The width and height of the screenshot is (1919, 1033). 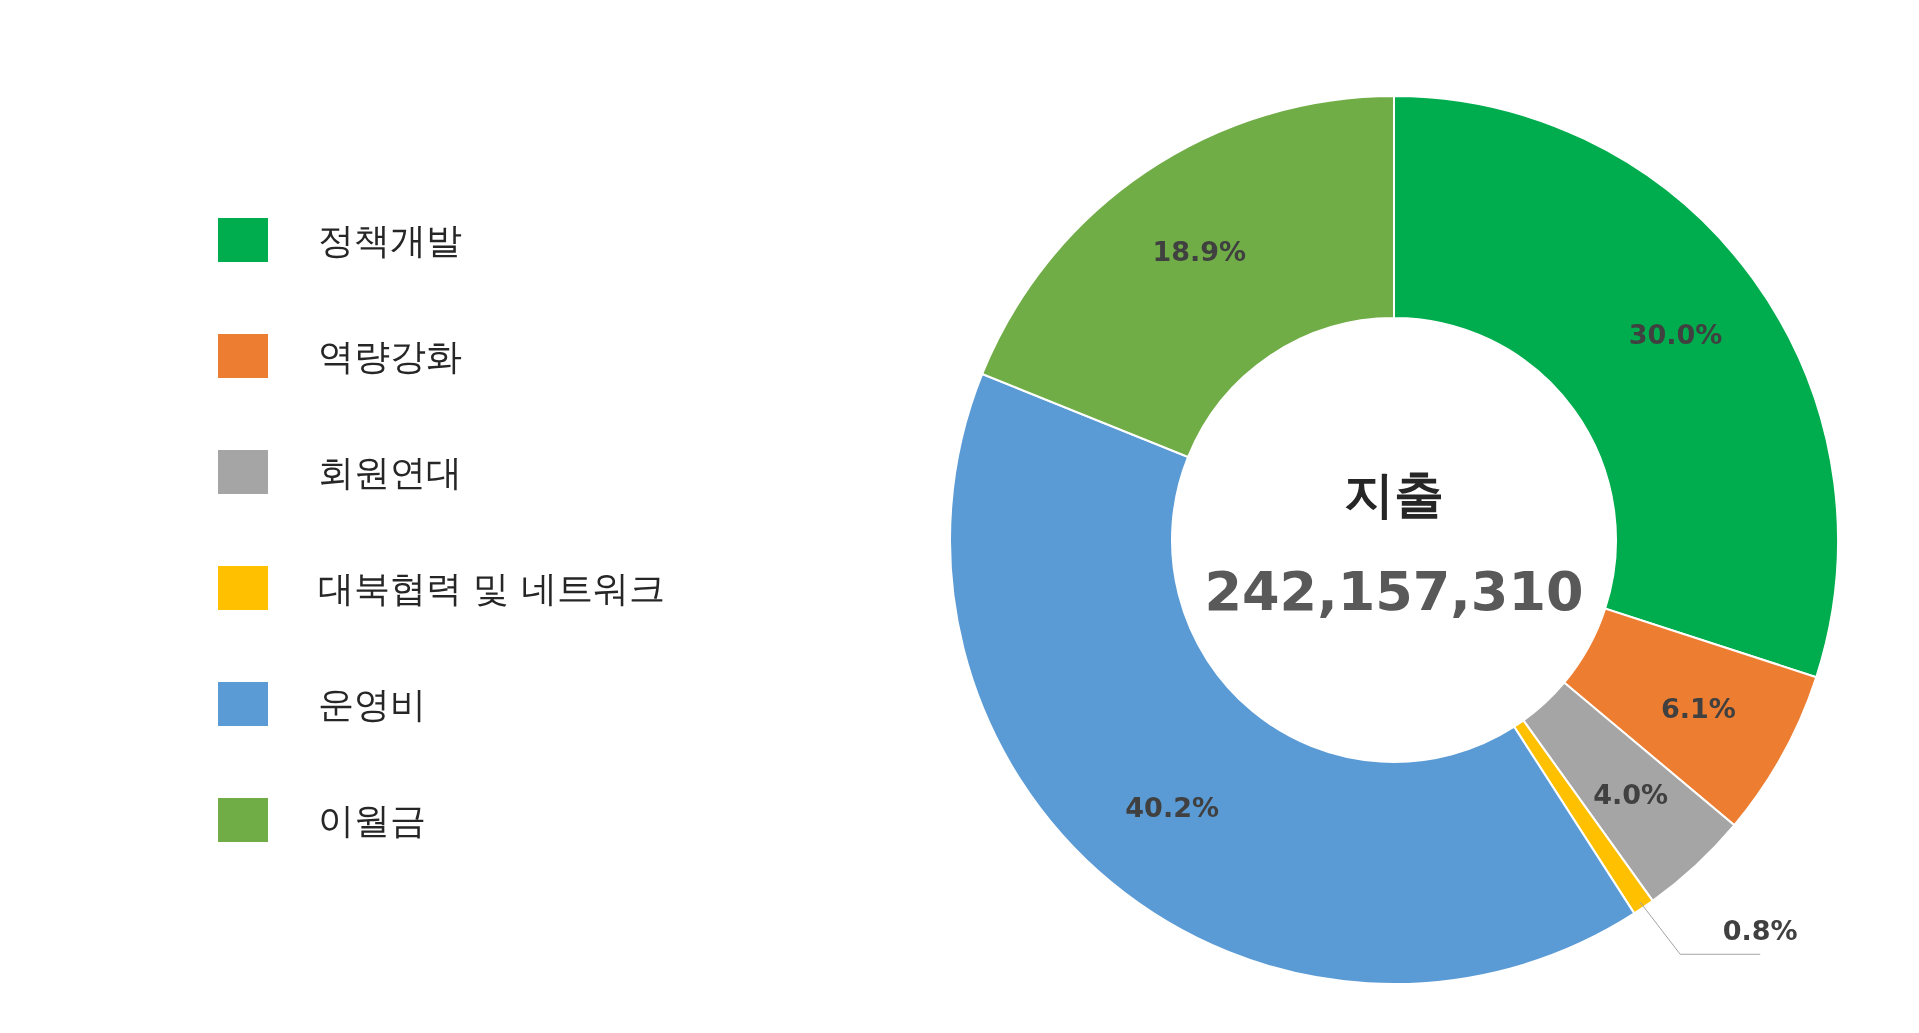 I want to click on legend-label: 역량강화, so click(x=390, y=356).